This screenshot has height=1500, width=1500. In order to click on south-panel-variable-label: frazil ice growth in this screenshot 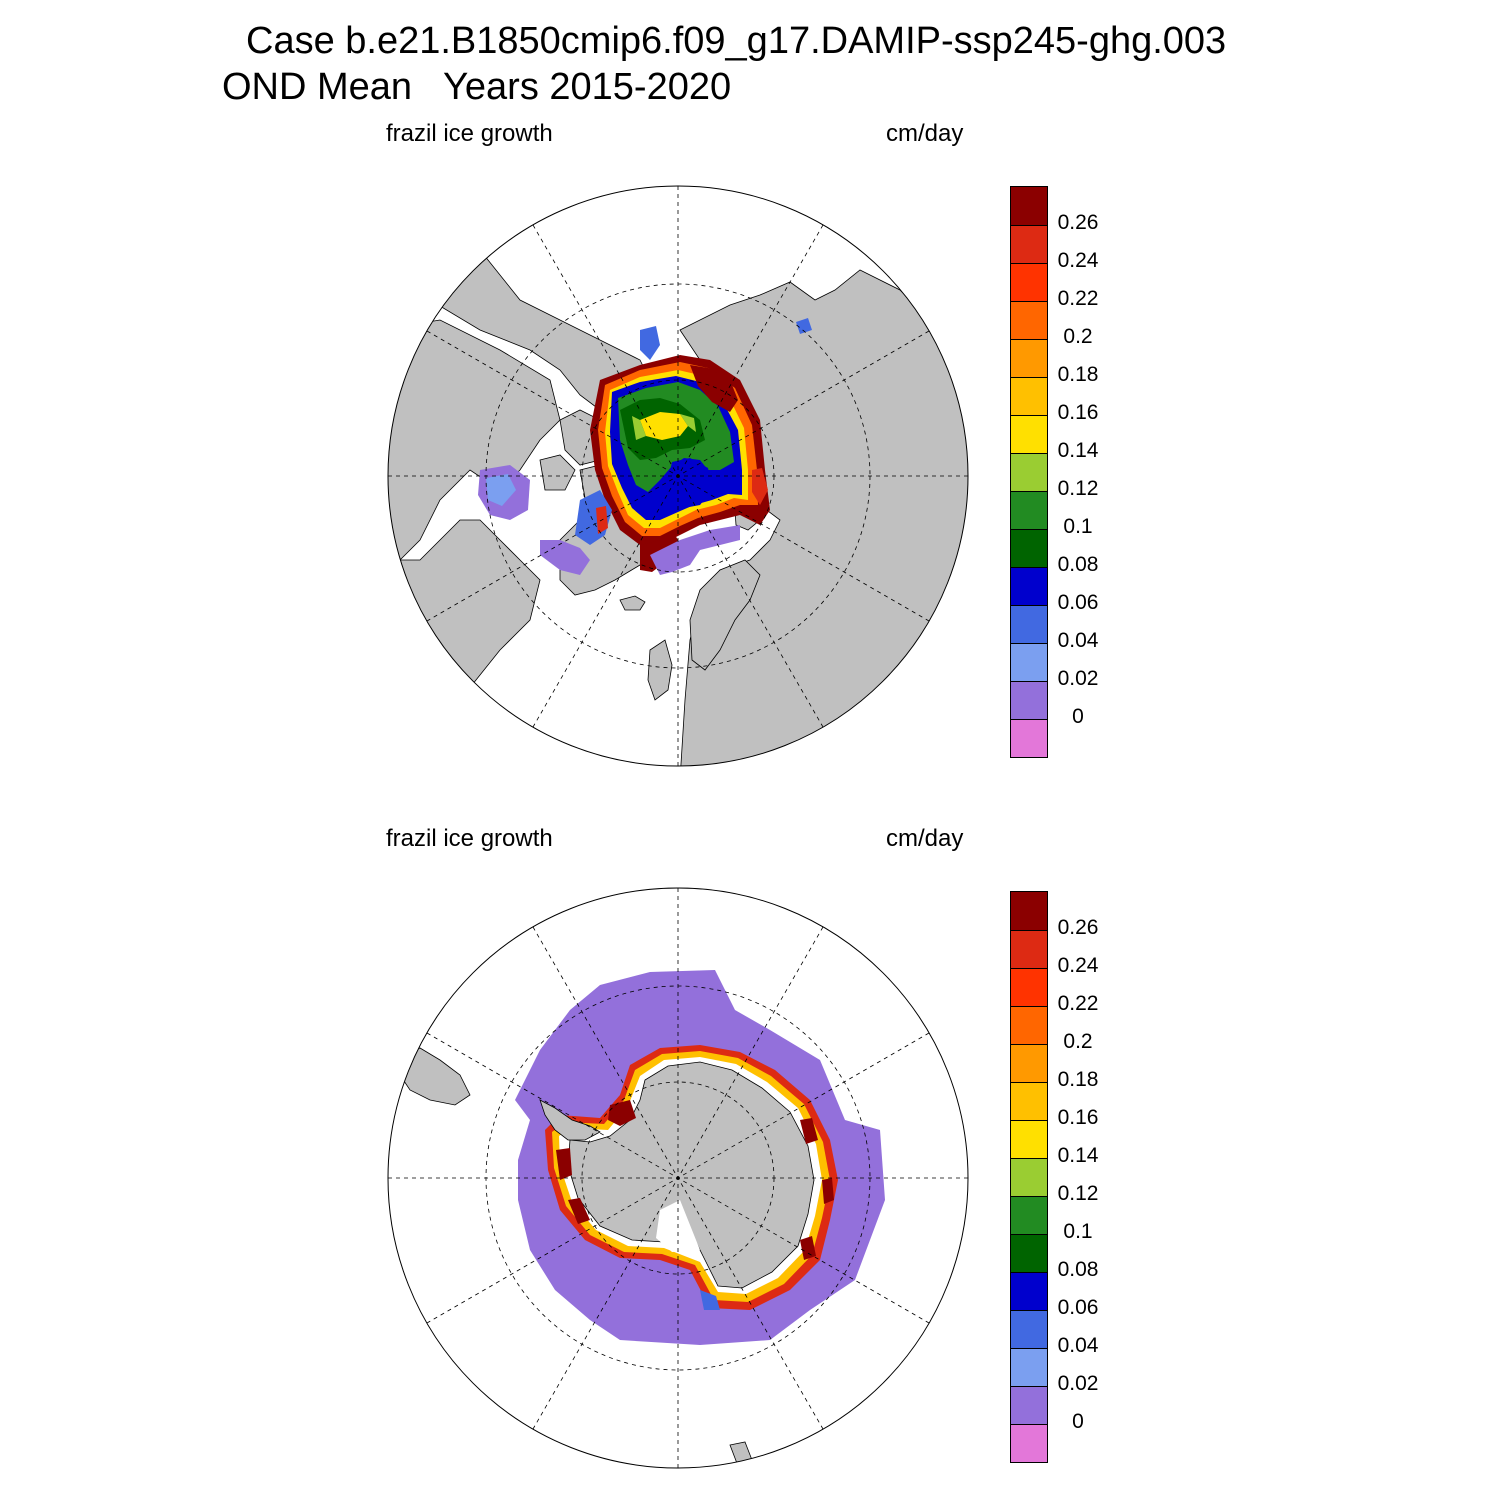, I will do `click(469, 838)`.